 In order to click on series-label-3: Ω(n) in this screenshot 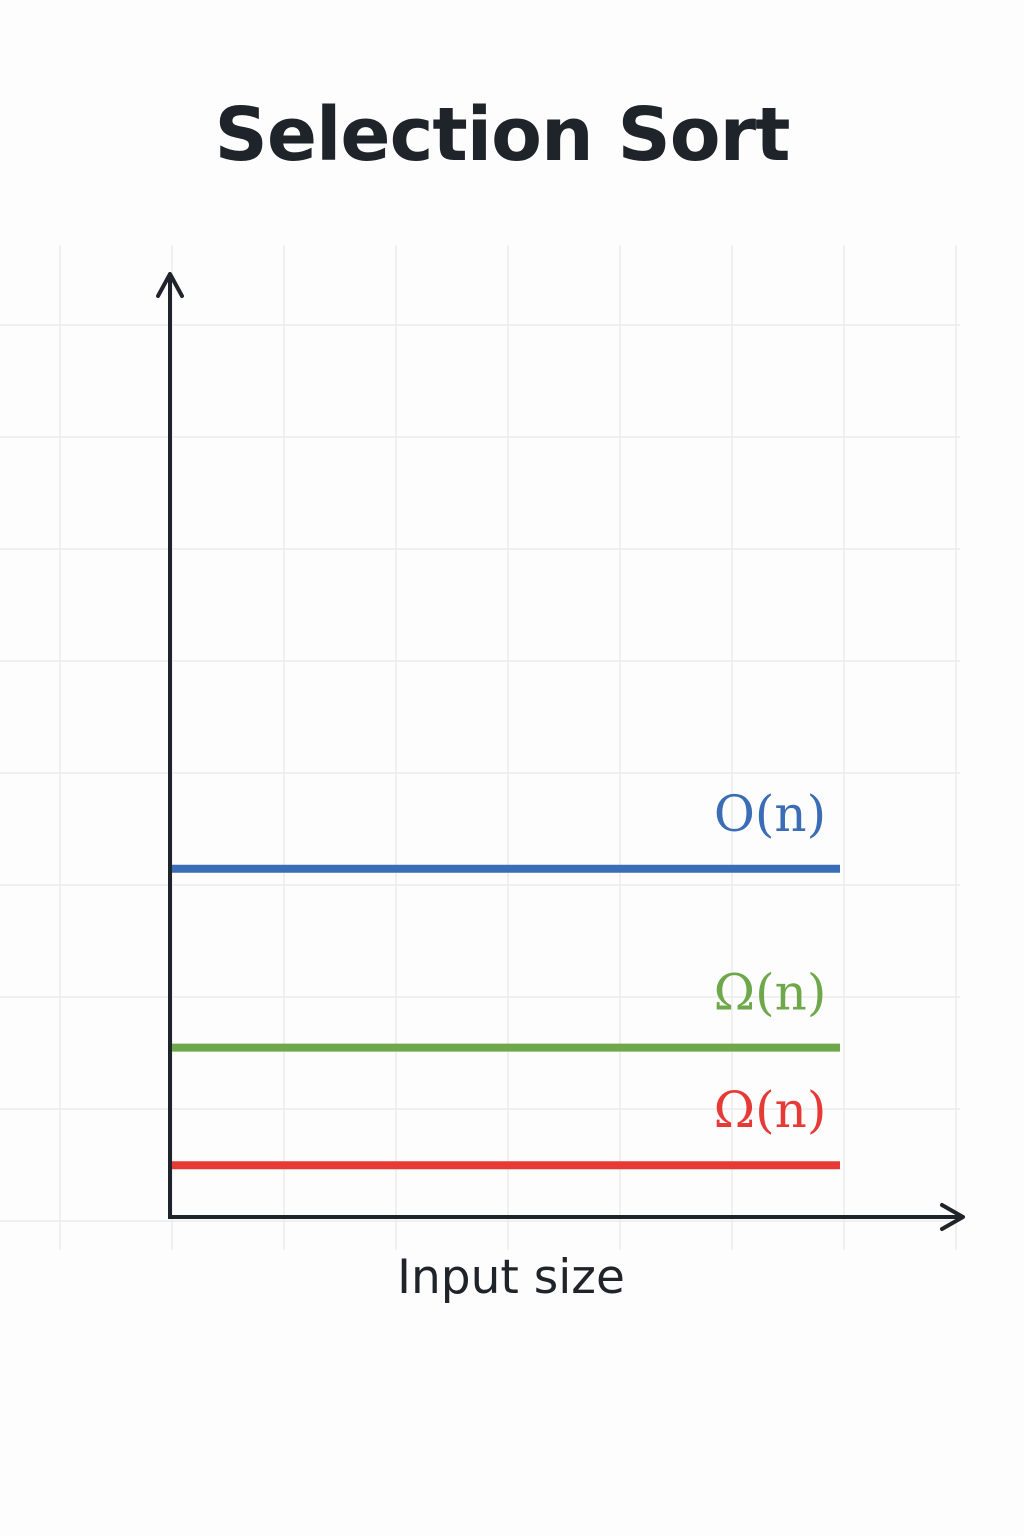, I will do `click(770, 1110)`.